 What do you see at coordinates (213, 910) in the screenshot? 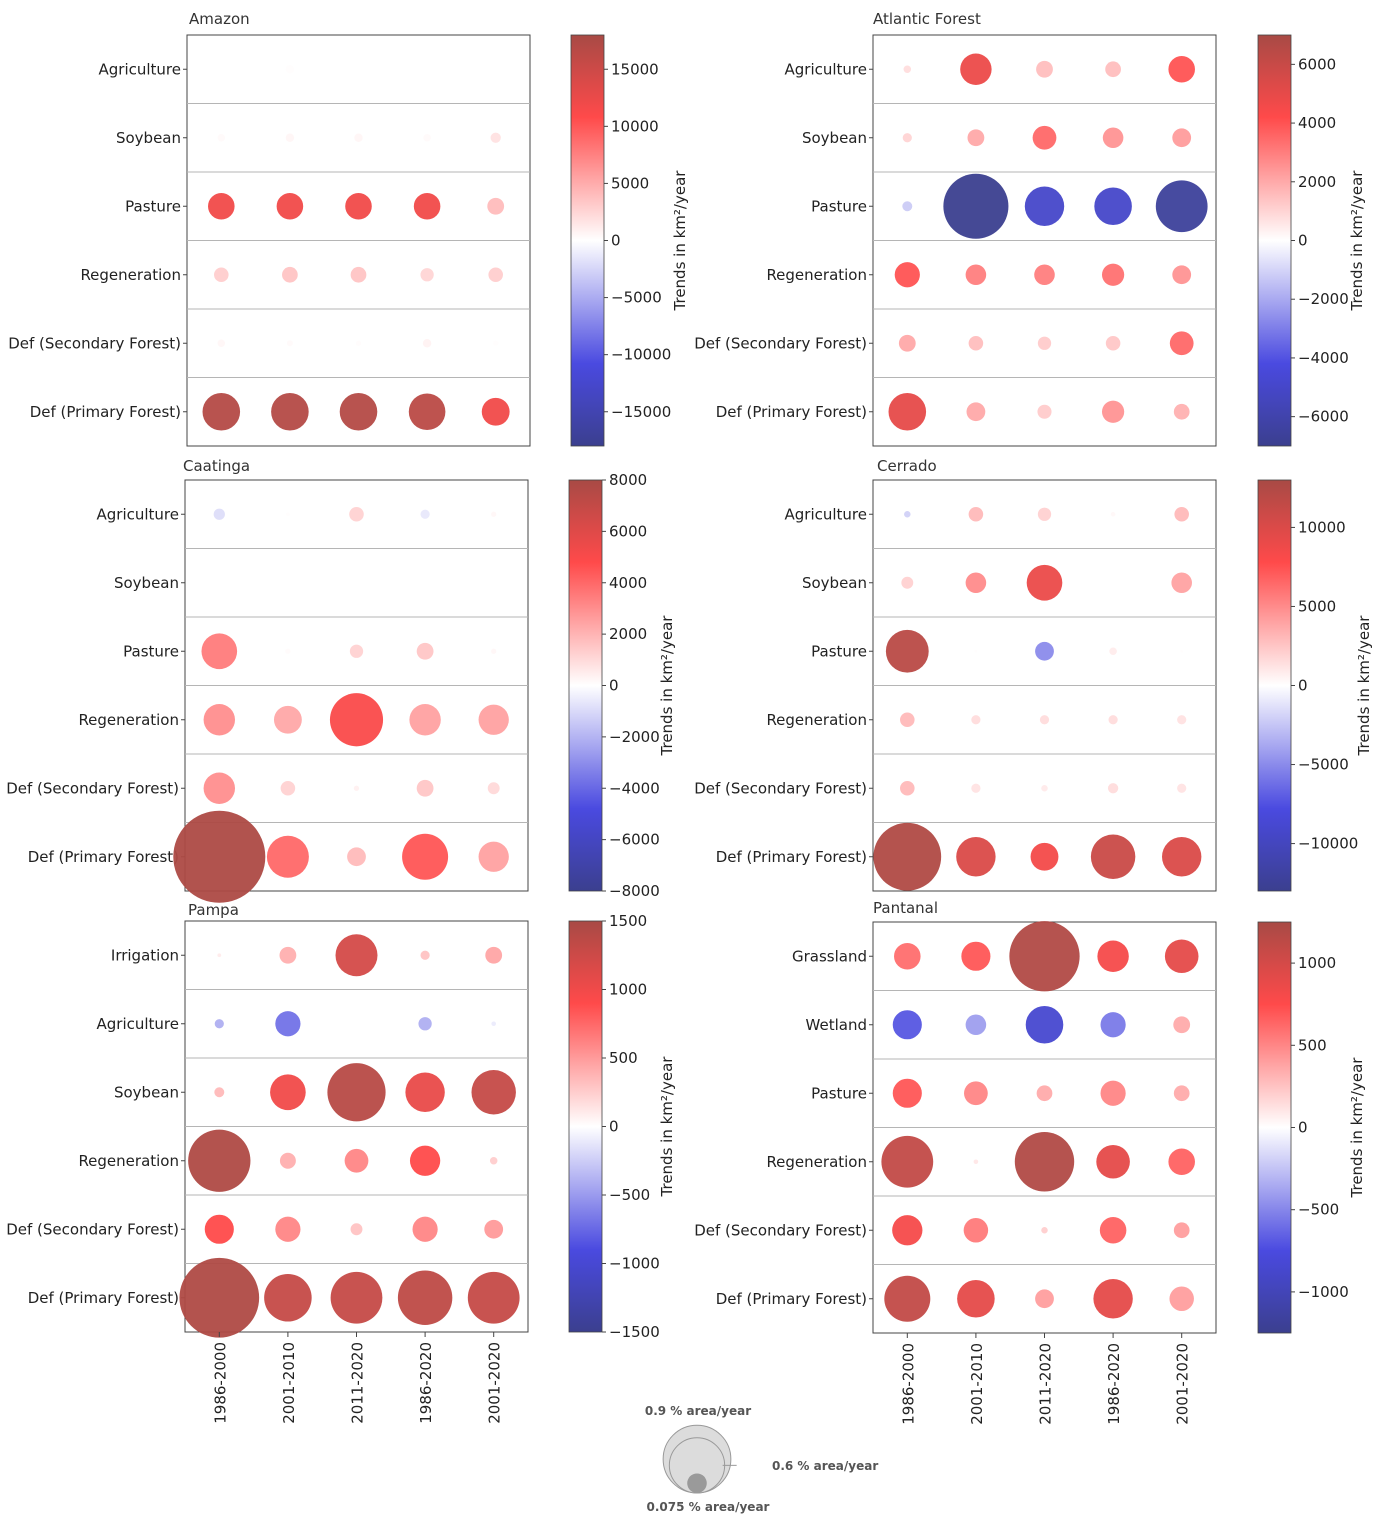
I see `panel-title: Pampa` at bounding box center [213, 910].